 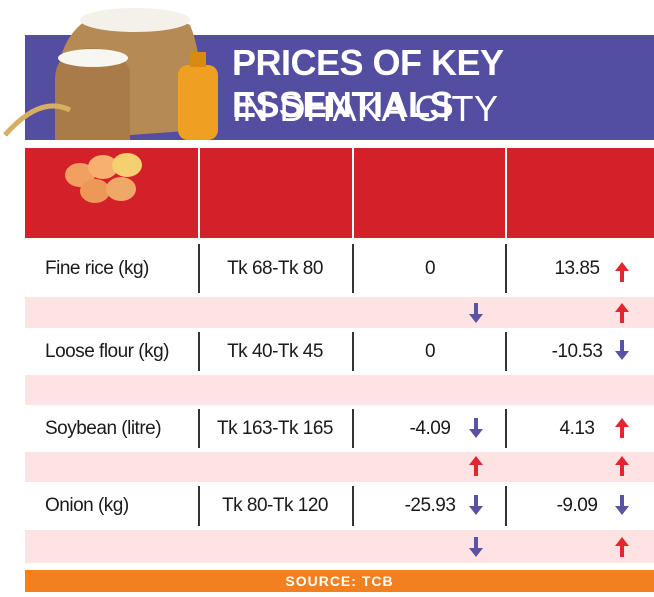 I want to click on item-name: Fine rice (kg), so click(x=97, y=268).